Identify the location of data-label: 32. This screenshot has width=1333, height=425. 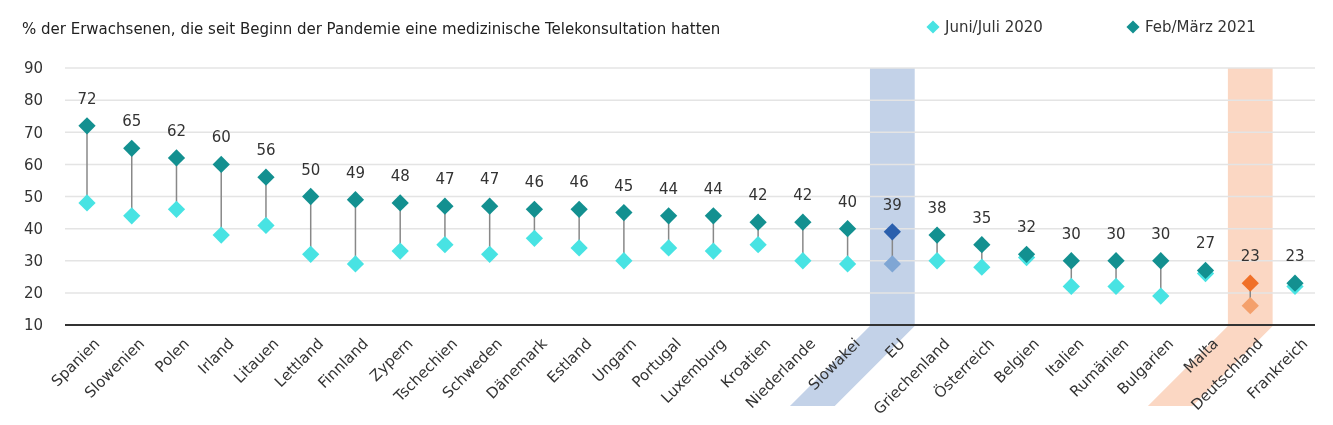
(1027, 227).